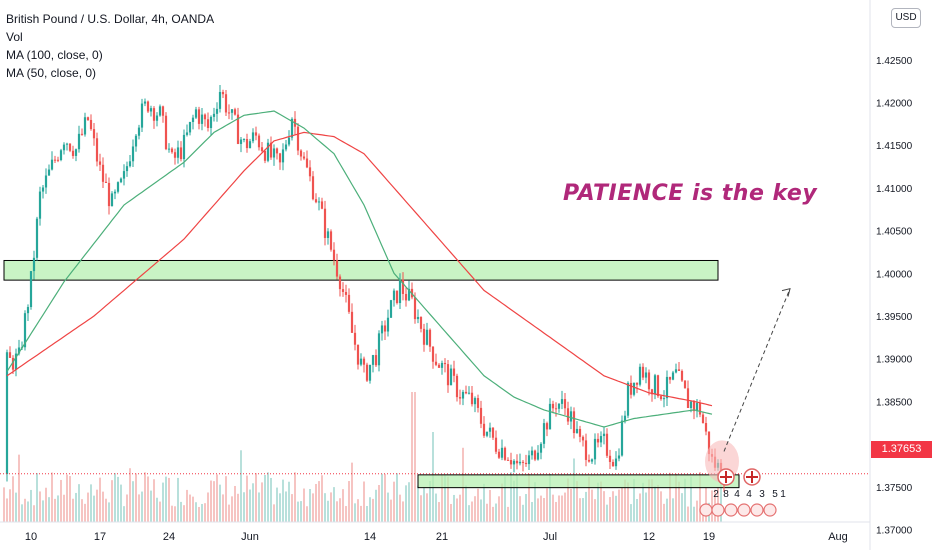  I want to click on event-count-label: 4, so click(749, 494).